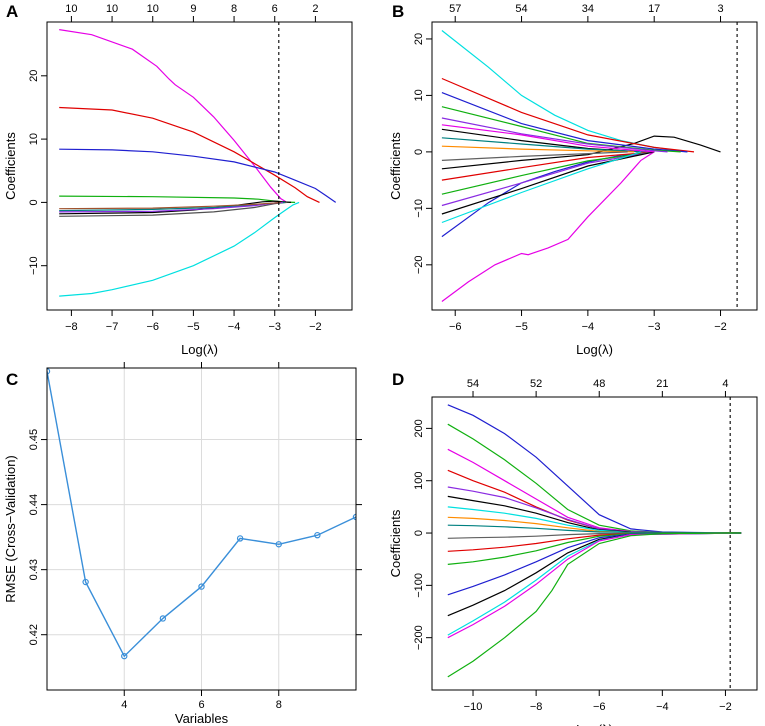  What do you see at coordinates (419, 428) in the screenshot?
I see `y-tick-label: 200` at bounding box center [419, 428].